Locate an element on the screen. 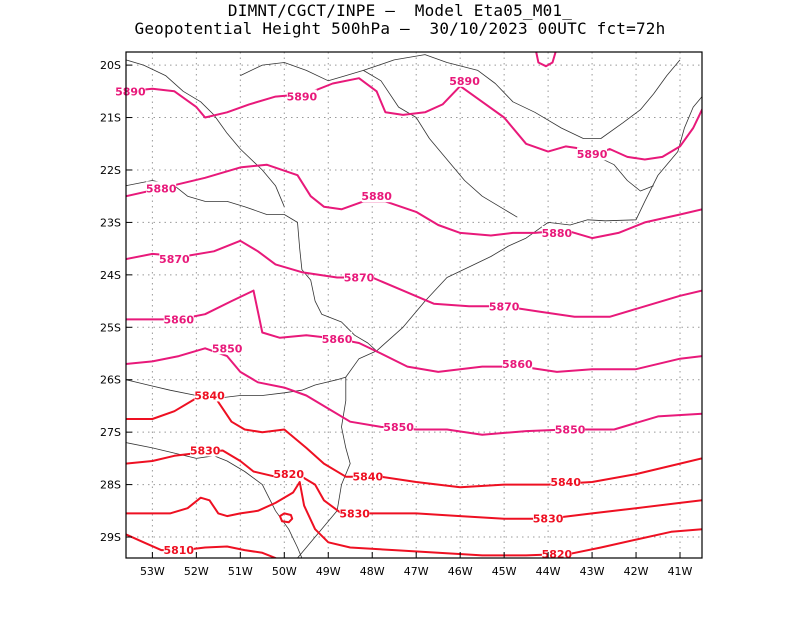 Image resolution: width=800 pixels, height=618 pixels. y-tick-label: 20S is located at coordinates (110, 65).